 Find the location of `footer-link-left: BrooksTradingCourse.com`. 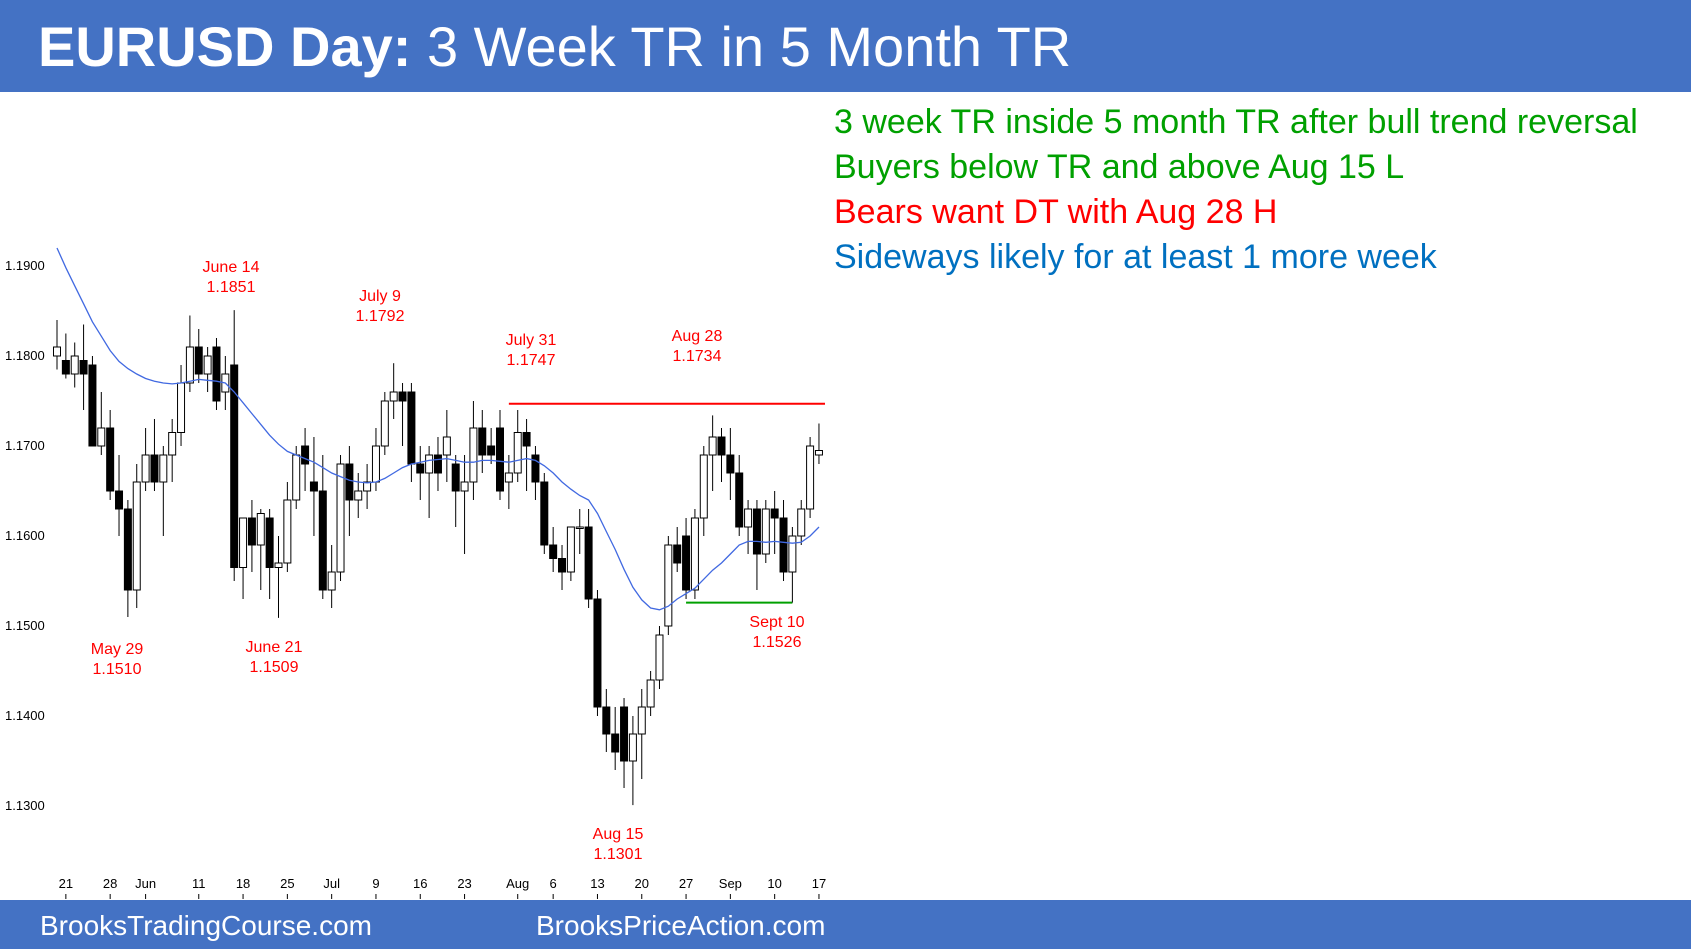

footer-link-left: BrooksTradingCourse.com is located at coordinates (206, 925).